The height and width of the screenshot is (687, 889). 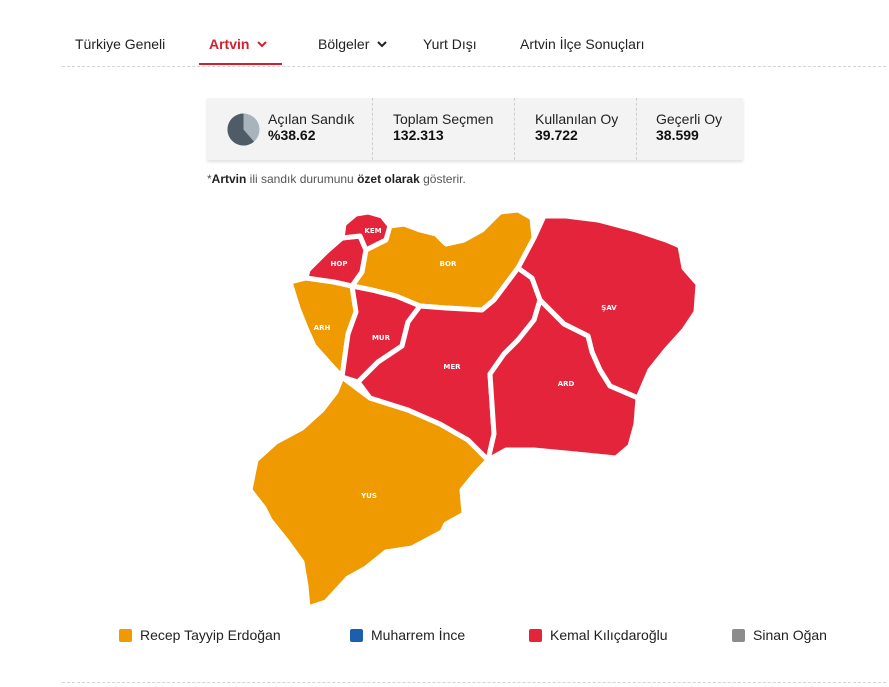 I want to click on tab-artvin: Artvin, so click(x=238, y=44).